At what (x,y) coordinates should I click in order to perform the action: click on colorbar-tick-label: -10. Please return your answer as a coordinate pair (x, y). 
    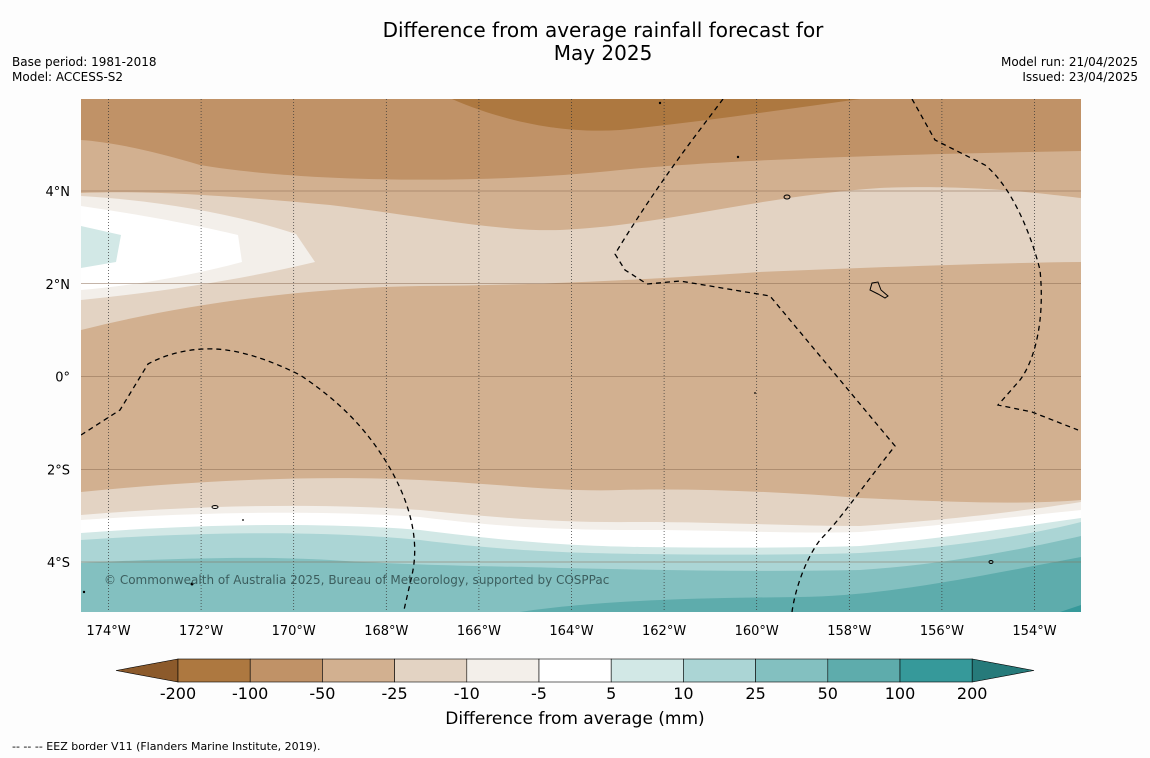
    Looking at the image, I should click on (467, 693).